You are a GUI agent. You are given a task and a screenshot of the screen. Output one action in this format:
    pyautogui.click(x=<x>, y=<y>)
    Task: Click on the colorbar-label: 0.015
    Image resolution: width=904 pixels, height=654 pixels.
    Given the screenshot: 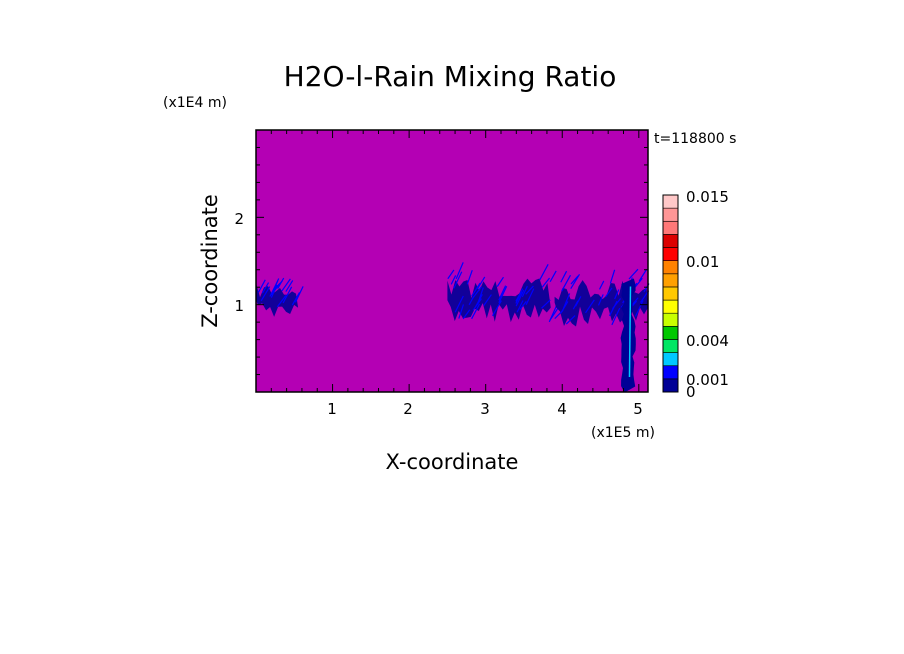 What is the action you would take?
    pyautogui.click(x=707, y=197)
    